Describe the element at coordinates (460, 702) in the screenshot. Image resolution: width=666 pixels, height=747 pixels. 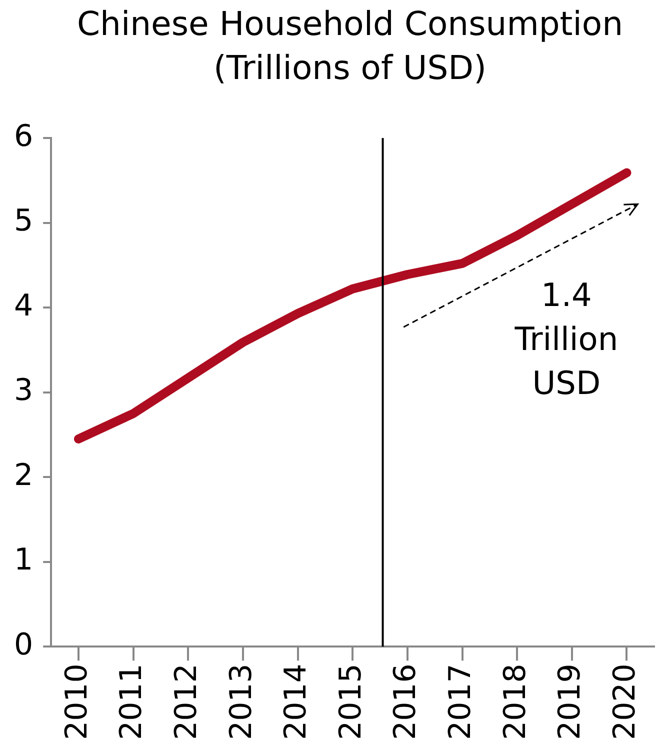
I see `x-tick-label: 2017` at that location.